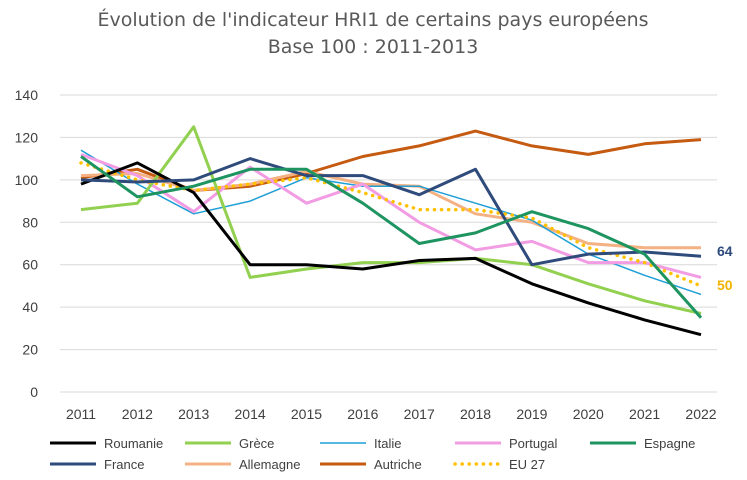  Describe the element at coordinates (725, 251) in the screenshot. I see `end-label-france: 64` at that location.